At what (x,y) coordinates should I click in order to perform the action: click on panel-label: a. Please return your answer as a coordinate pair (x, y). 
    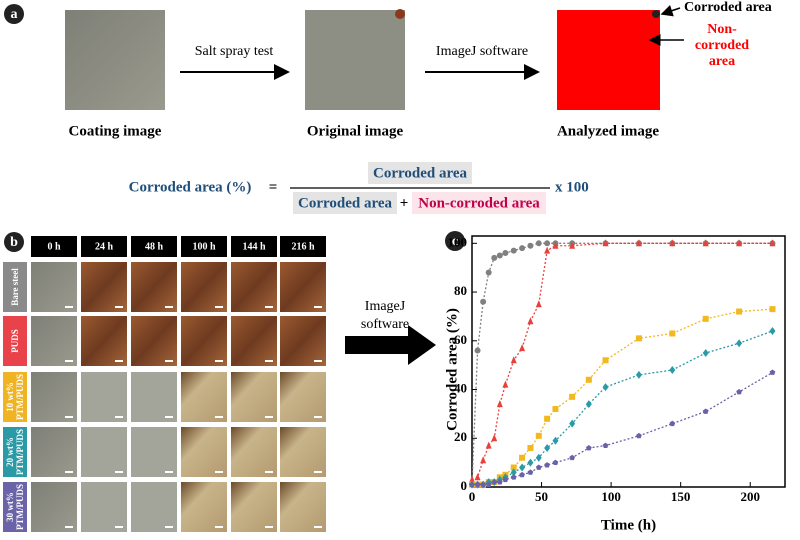
    Looking at the image, I should click on (14, 14).